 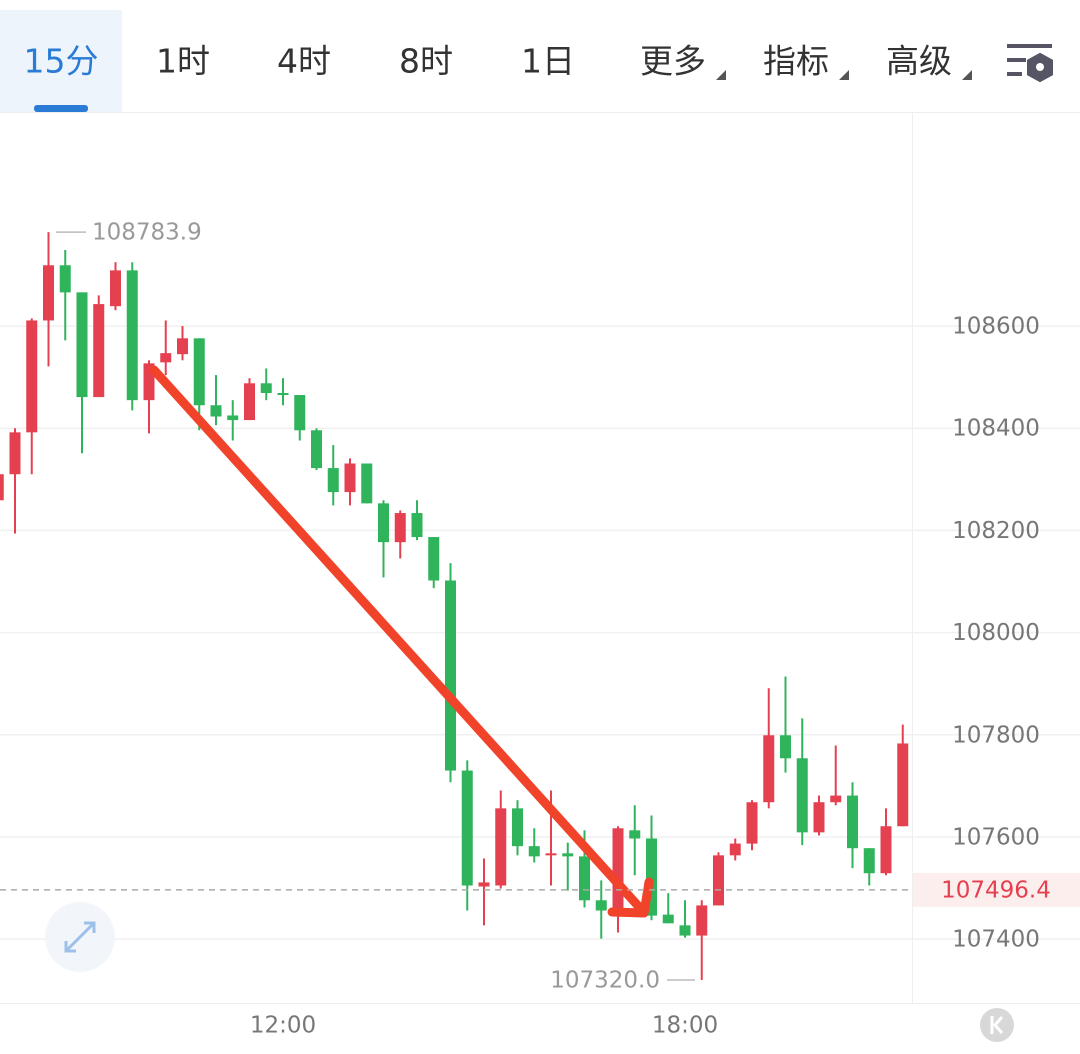 I want to click on y-tick-label: 108600, so click(x=996, y=327).